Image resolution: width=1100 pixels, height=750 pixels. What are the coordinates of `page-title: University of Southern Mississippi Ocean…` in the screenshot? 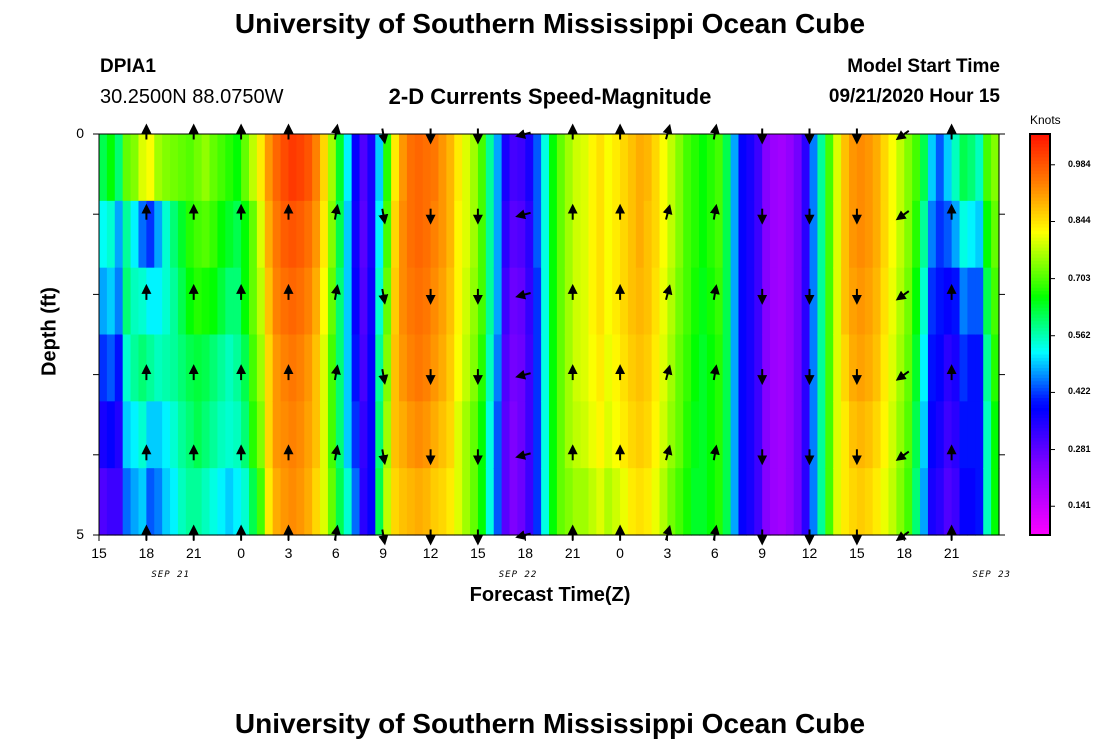 It's located at (550, 23).